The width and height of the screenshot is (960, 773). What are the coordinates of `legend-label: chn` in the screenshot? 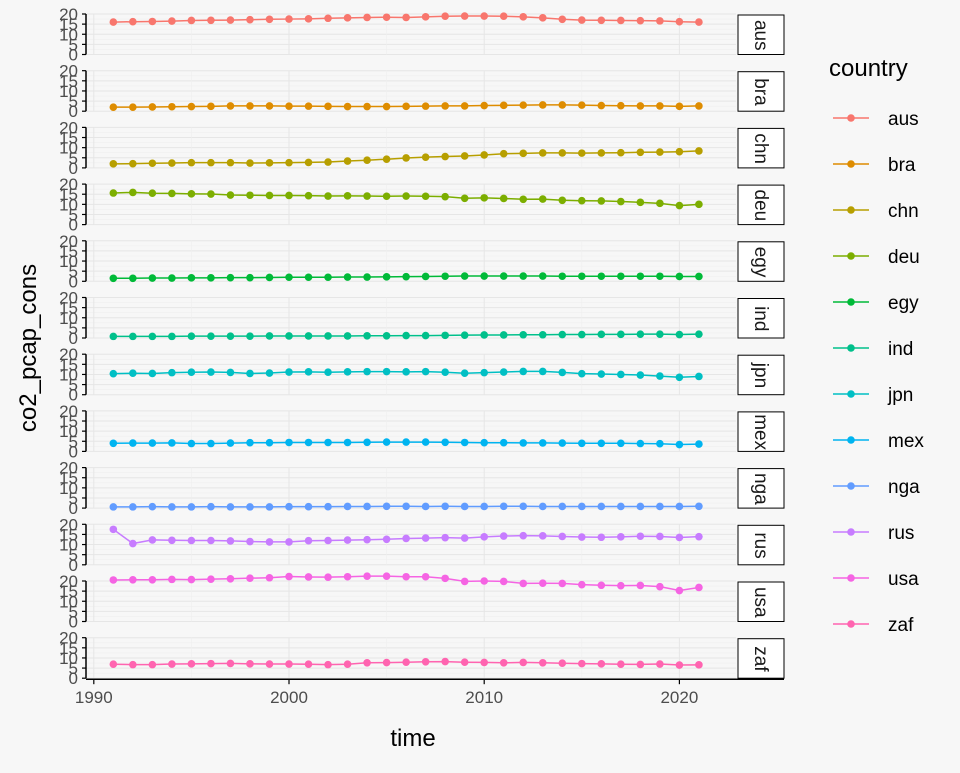 It's located at (903, 211).